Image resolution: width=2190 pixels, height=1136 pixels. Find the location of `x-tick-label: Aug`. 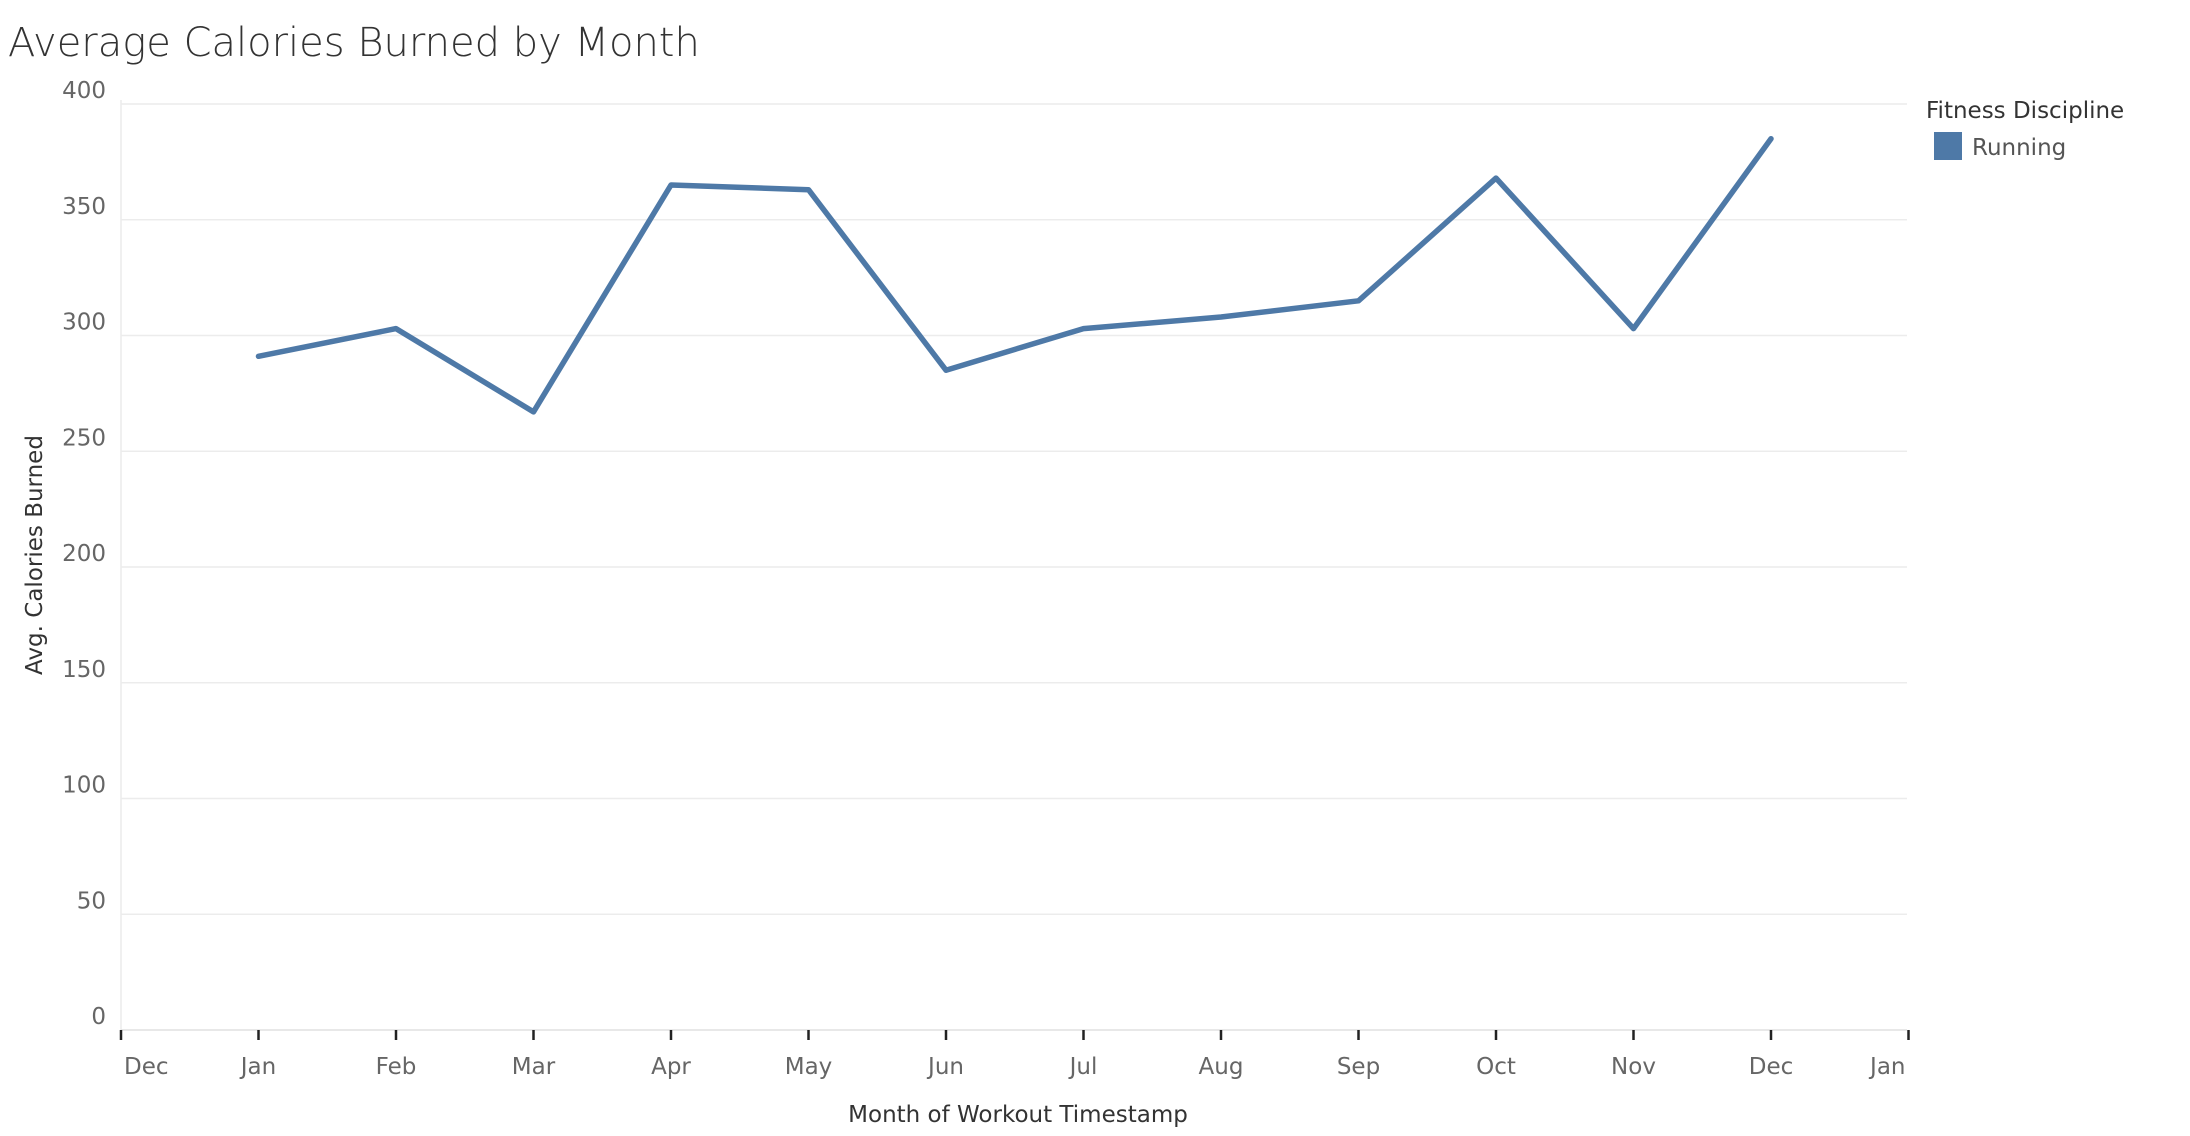

x-tick-label: Aug is located at coordinates (1221, 1067).